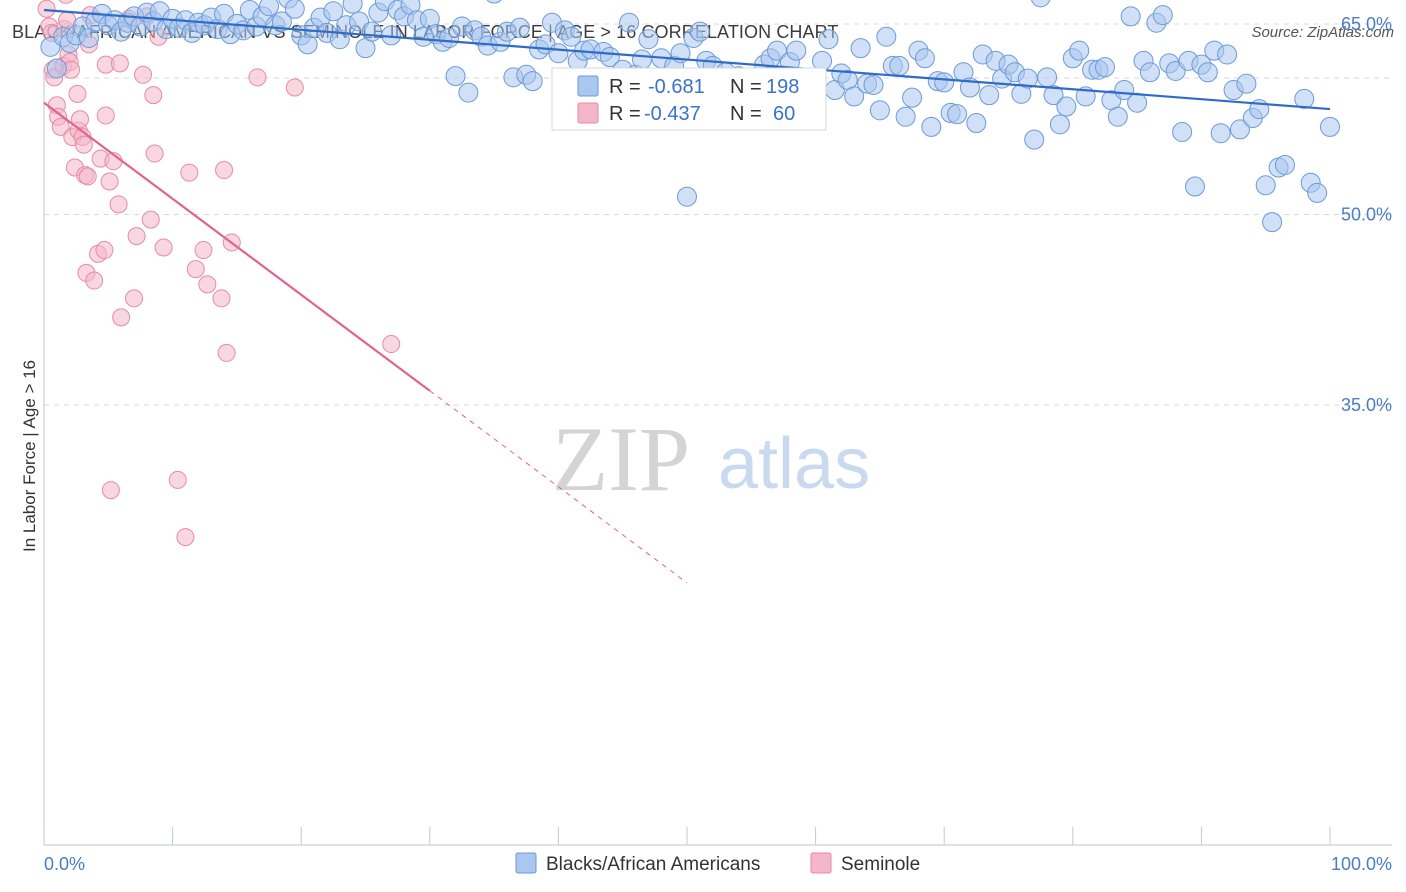 The image size is (1406, 892). What do you see at coordinates (746, 87) in the screenshot?
I see `legend-n-label-1: N =` at bounding box center [746, 87].